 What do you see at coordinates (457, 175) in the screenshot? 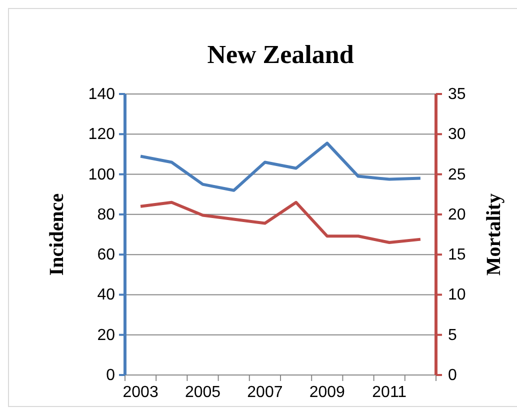
I see `y2-tick-label: 25` at bounding box center [457, 175].